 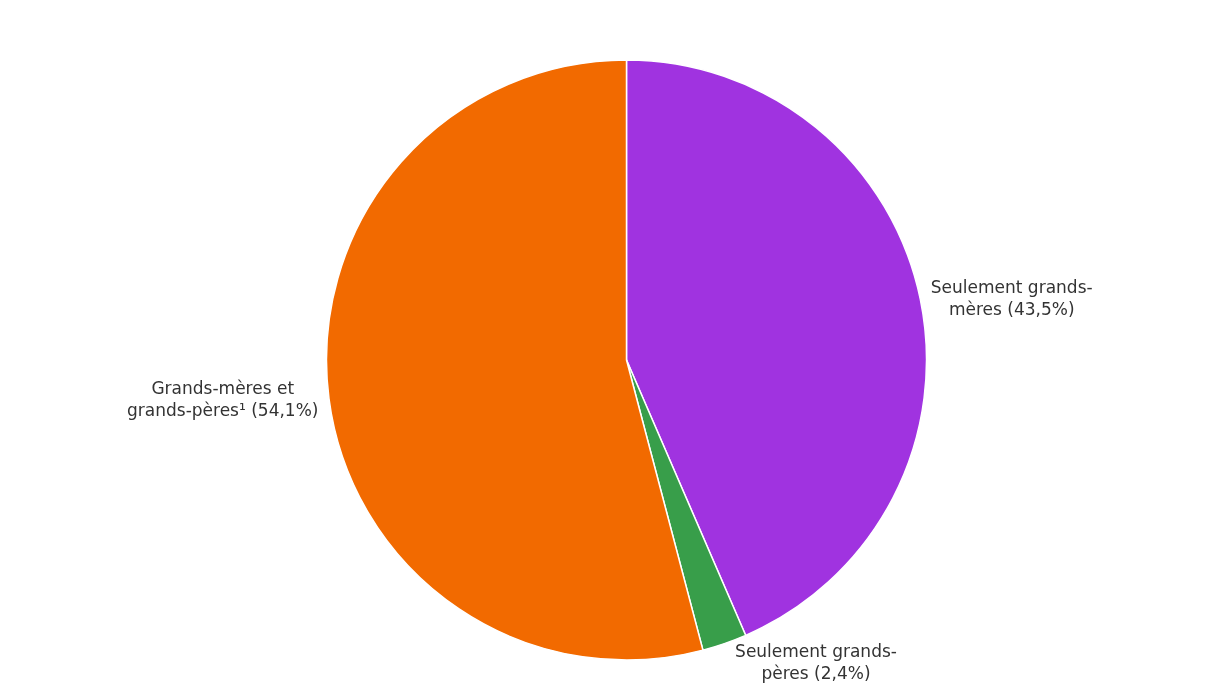 I want to click on slice-label: Seulement grands-pères (2,4%), so click(x=816, y=662).